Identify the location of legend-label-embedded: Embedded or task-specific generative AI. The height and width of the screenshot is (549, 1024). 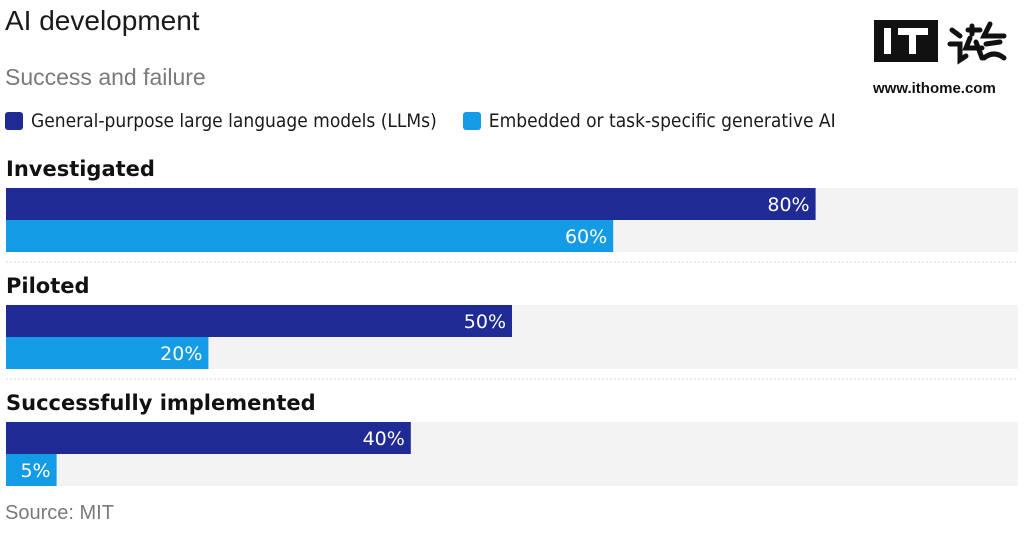
(662, 121).